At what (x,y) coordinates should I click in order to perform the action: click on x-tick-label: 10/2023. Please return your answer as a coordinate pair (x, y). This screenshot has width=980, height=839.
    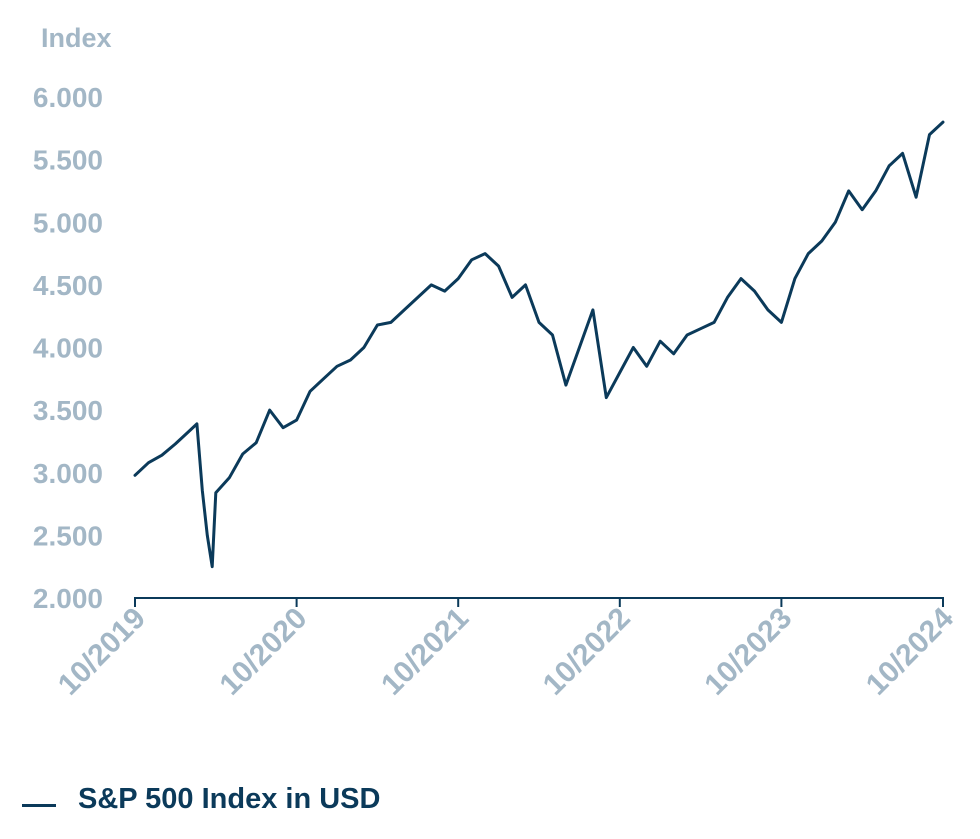
    Looking at the image, I should click on (748, 652).